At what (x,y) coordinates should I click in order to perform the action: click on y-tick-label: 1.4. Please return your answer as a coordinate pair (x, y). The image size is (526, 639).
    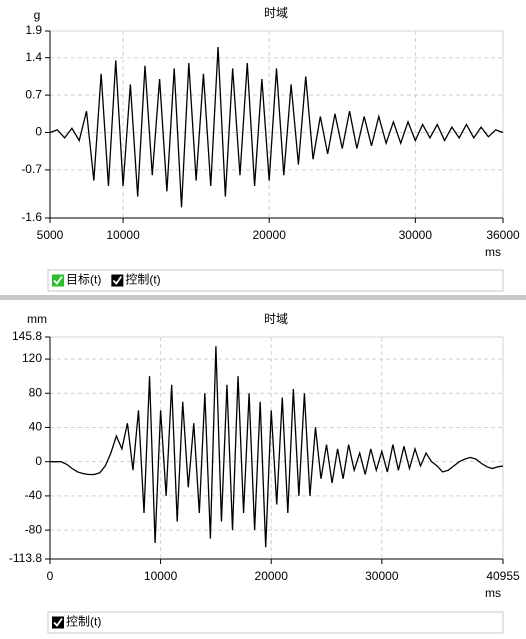
    Looking at the image, I should click on (33, 57).